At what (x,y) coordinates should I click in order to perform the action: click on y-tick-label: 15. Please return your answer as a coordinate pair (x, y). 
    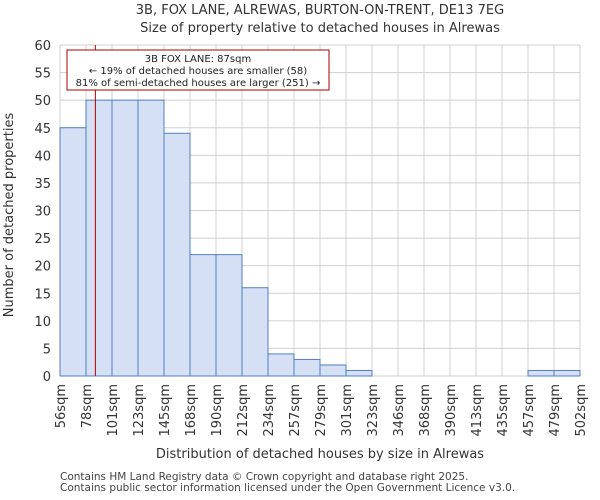
    Looking at the image, I should click on (42, 294).